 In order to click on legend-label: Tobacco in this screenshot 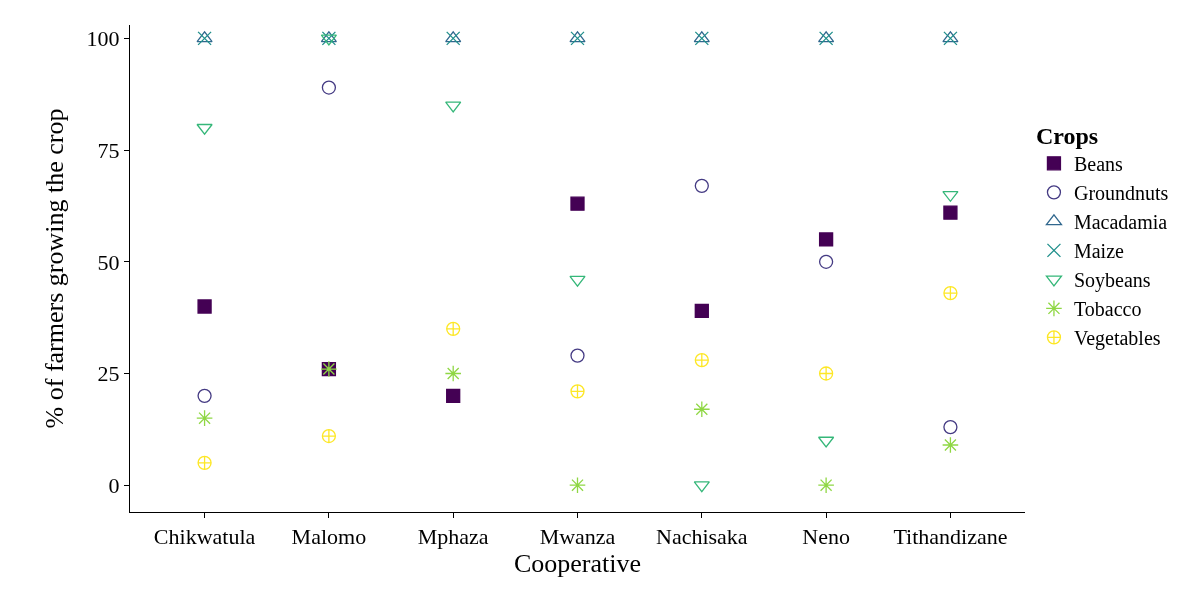, I will do `click(1107, 309)`.